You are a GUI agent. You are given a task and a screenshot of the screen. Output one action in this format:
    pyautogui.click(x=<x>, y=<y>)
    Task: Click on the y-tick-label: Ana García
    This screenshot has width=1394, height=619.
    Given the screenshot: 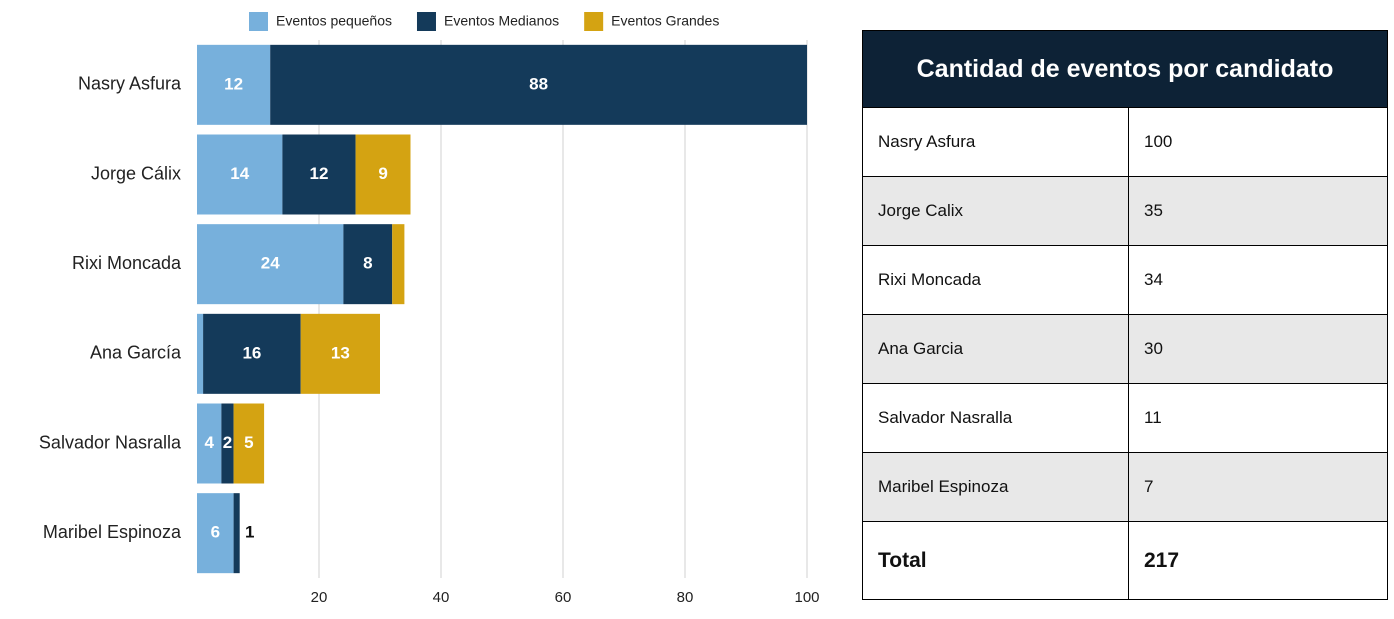 What is the action you would take?
    pyautogui.click(x=136, y=353)
    